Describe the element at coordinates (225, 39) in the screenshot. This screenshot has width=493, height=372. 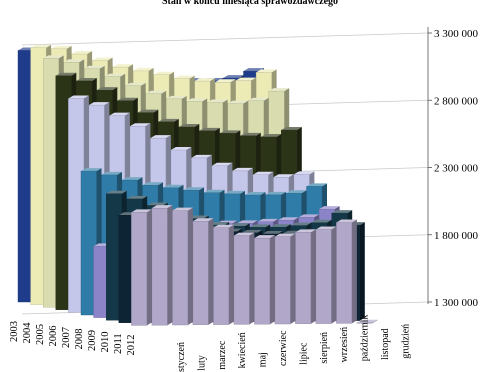
I see `gridline` at that location.